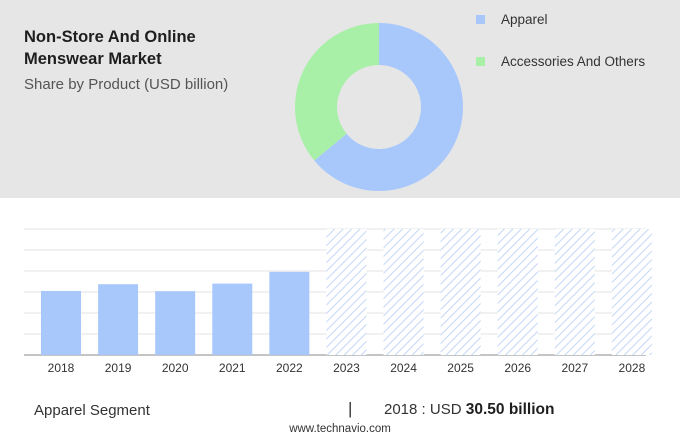 Image resolution: width=680 pixels, height=440 pixels. Describe the element at coordinates (574, 368) in the screenshot. I see `x-tick-label: 2027` at that location.